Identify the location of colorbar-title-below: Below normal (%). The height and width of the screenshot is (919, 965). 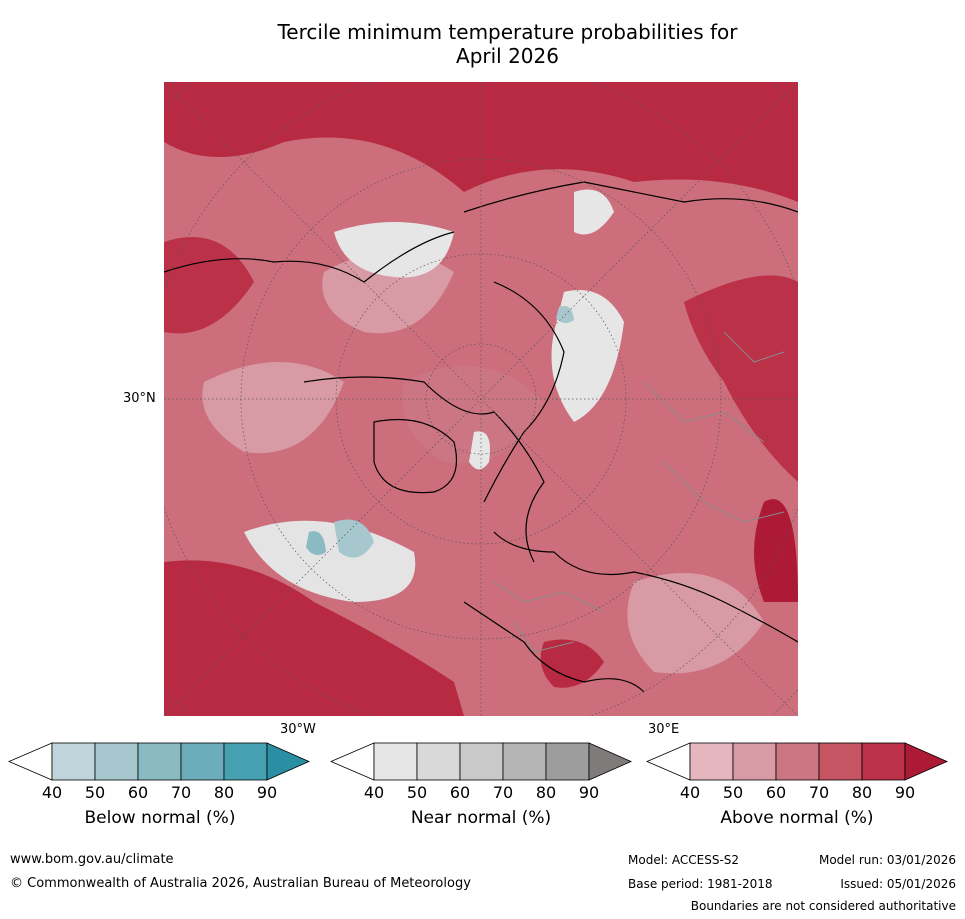
(160, 818).